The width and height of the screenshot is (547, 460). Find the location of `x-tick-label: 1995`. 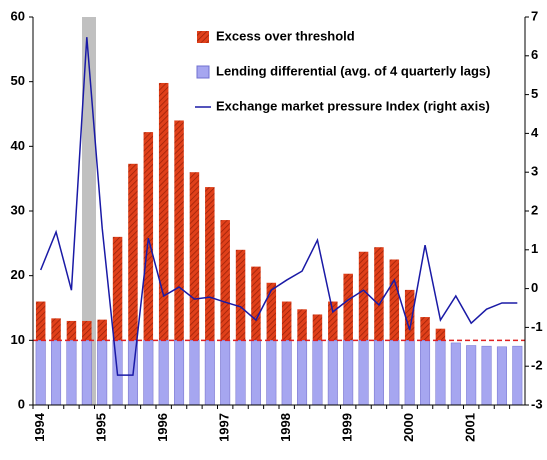

x-tick-label: 1995 is located at coordinates (101, 427).